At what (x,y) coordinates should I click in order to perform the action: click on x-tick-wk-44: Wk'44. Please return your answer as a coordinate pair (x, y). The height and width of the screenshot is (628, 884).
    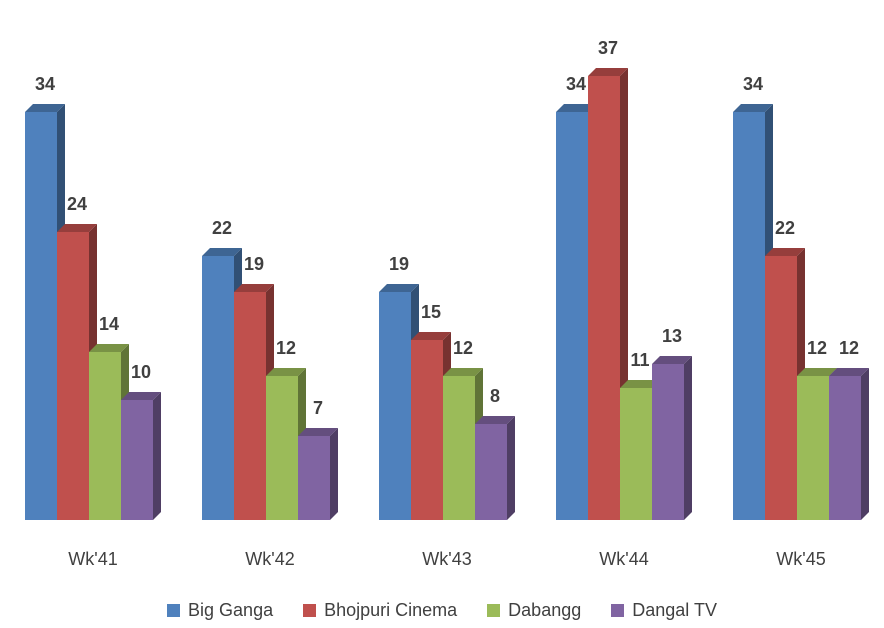
    Looking at the image, I should click on (623, 559).